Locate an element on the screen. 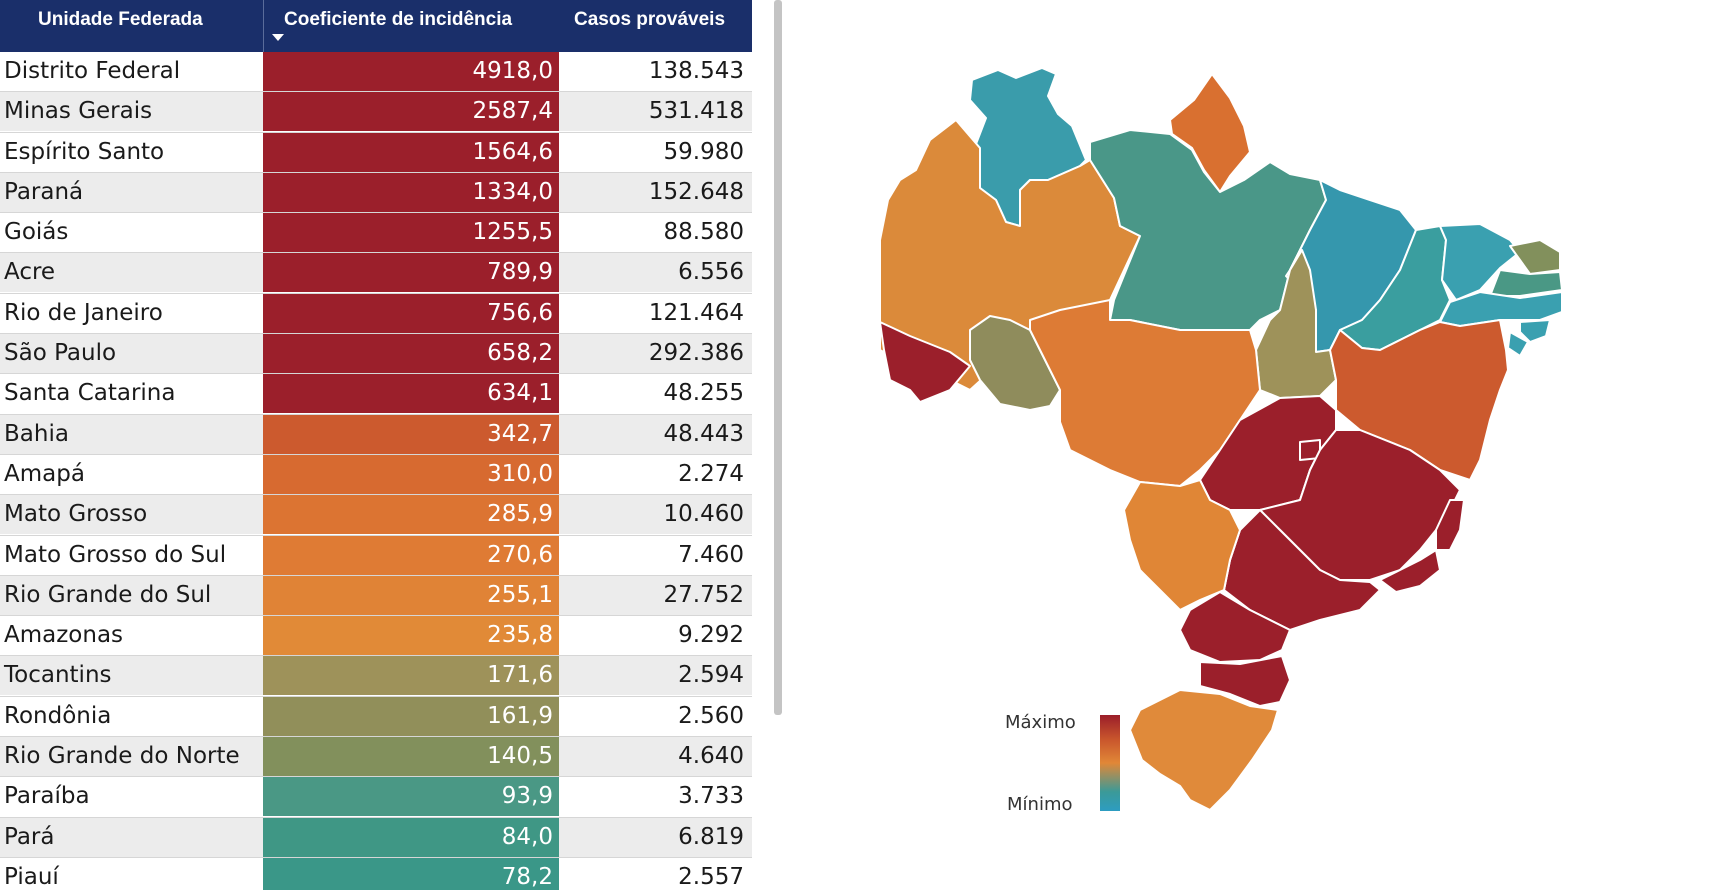  cell-unidade-federada: Santa Catarina is located at coordinates (131, 394).